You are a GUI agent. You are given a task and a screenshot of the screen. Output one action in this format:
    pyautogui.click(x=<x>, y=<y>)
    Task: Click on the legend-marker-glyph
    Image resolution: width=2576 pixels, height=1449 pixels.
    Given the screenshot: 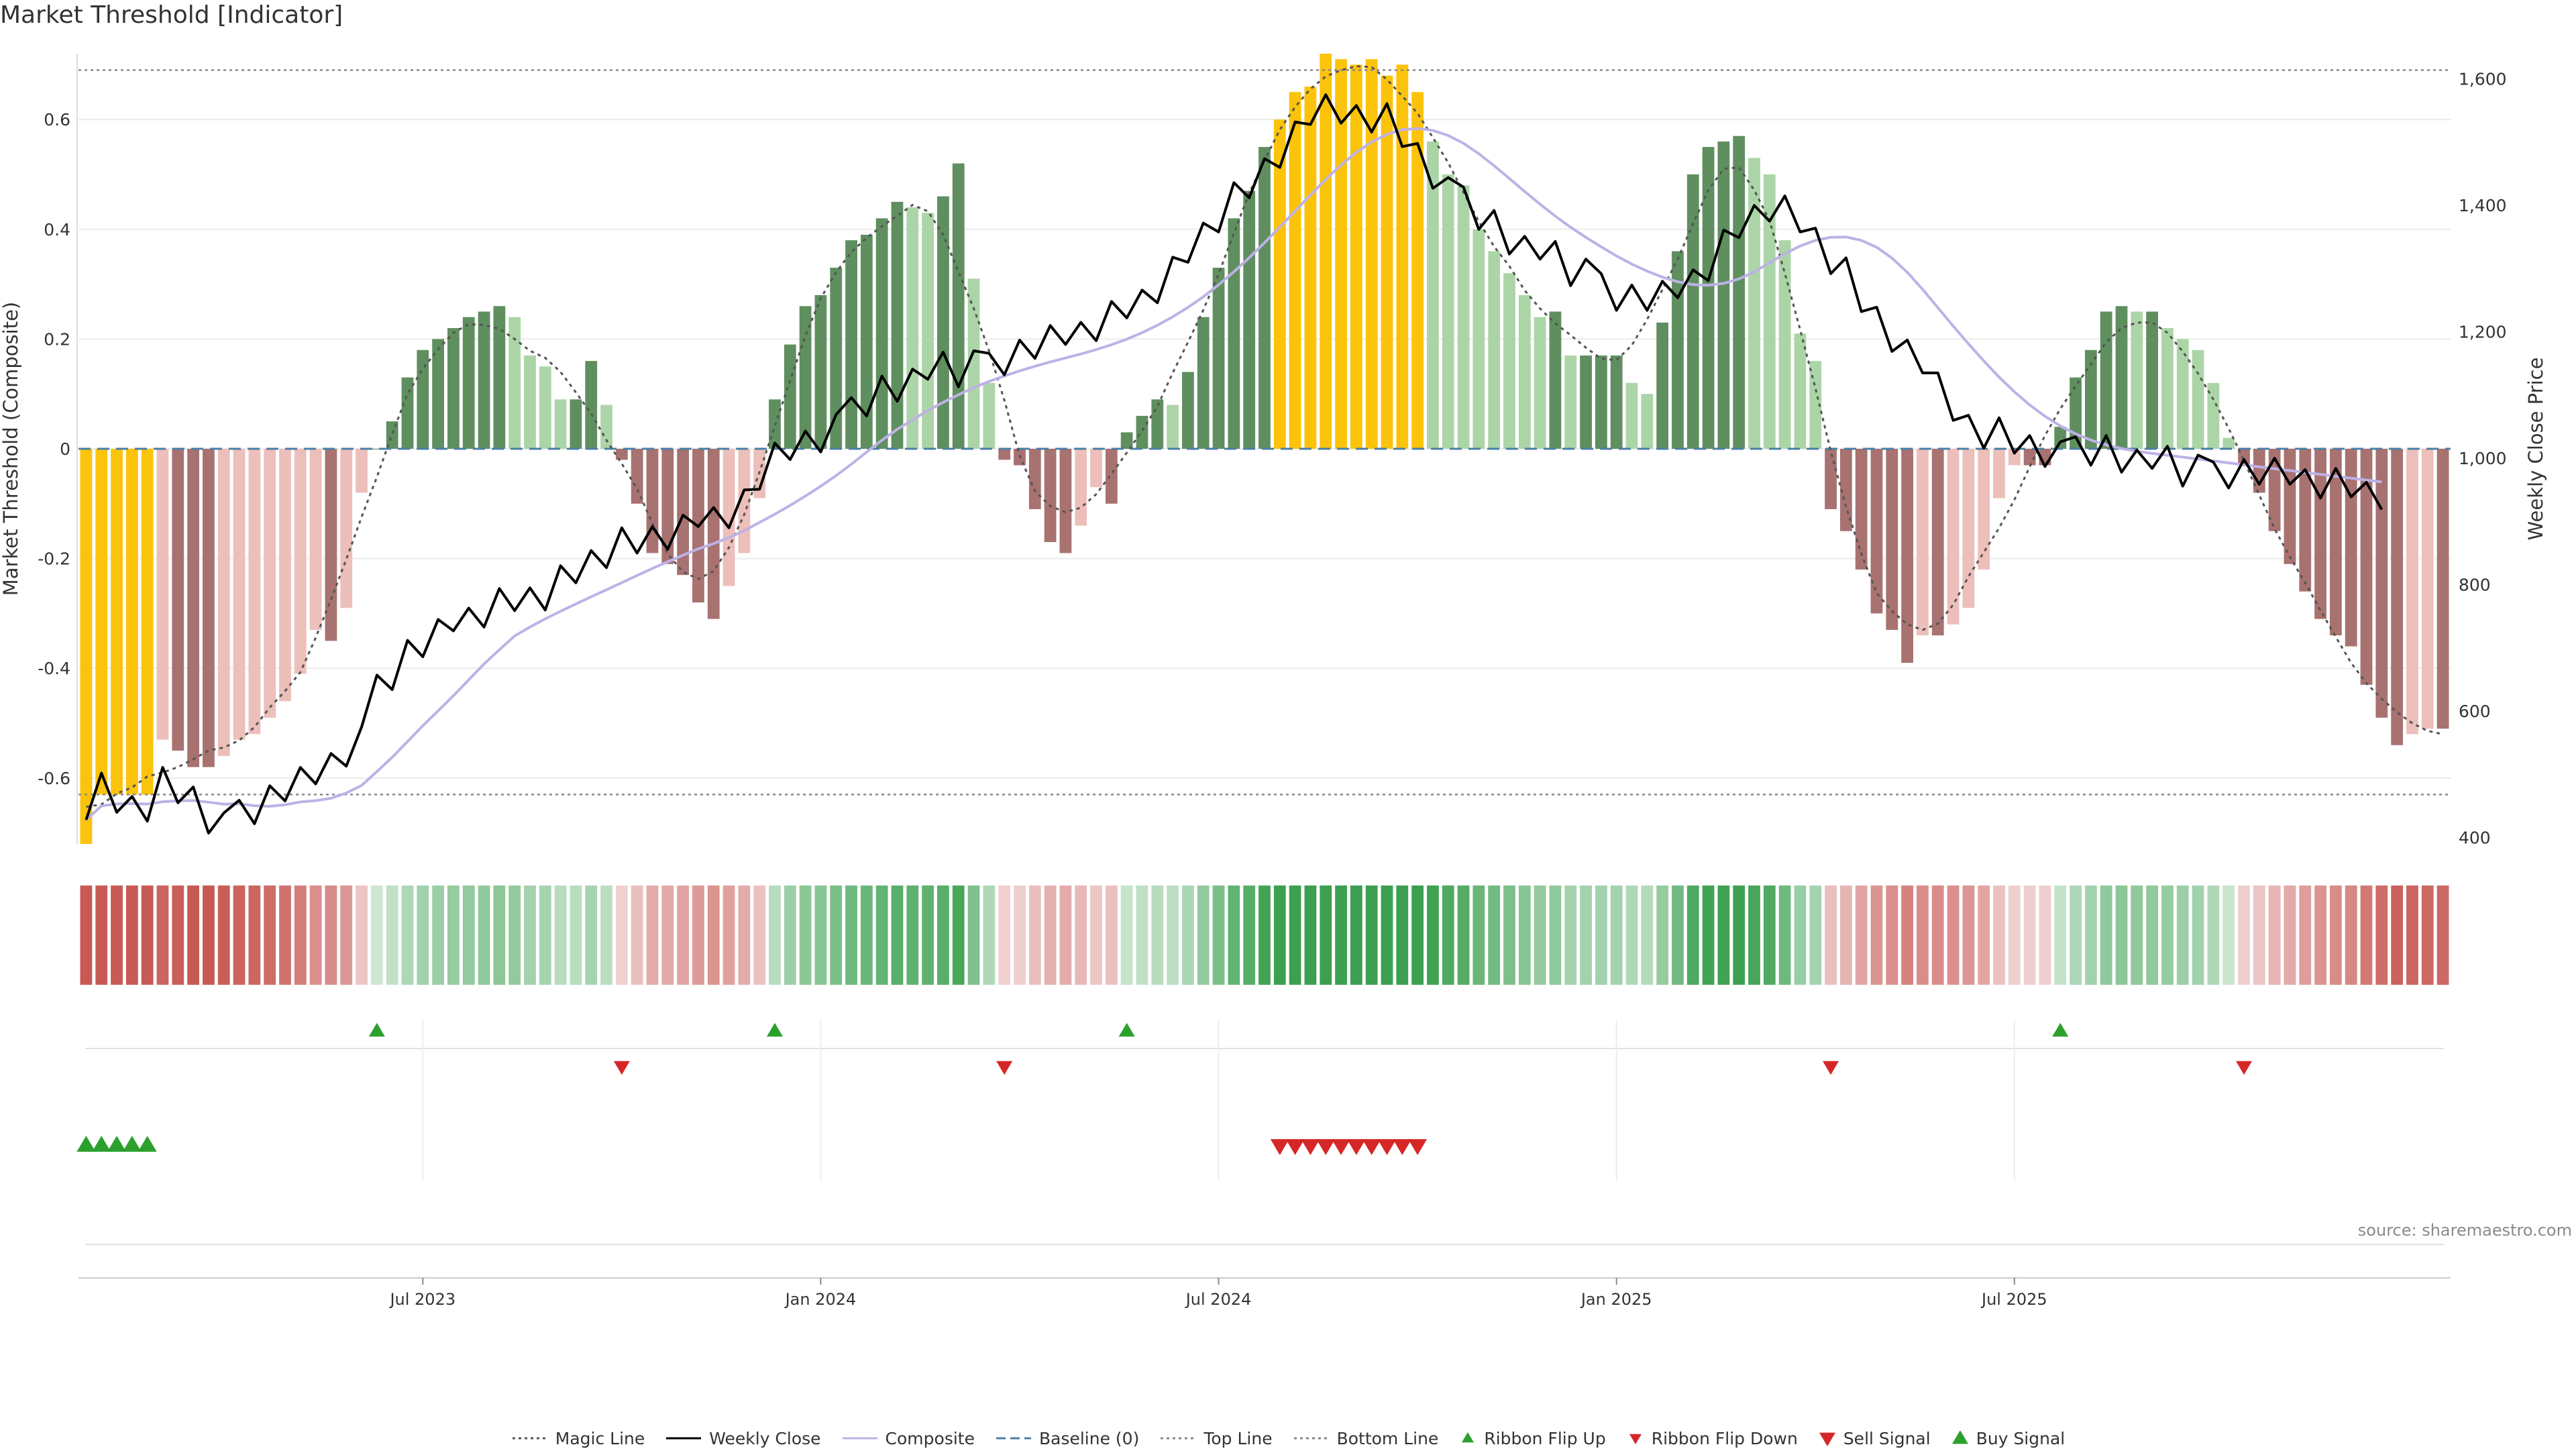 What is the action you would take?
    pyautogui.click(x=1827, y=1439)
    